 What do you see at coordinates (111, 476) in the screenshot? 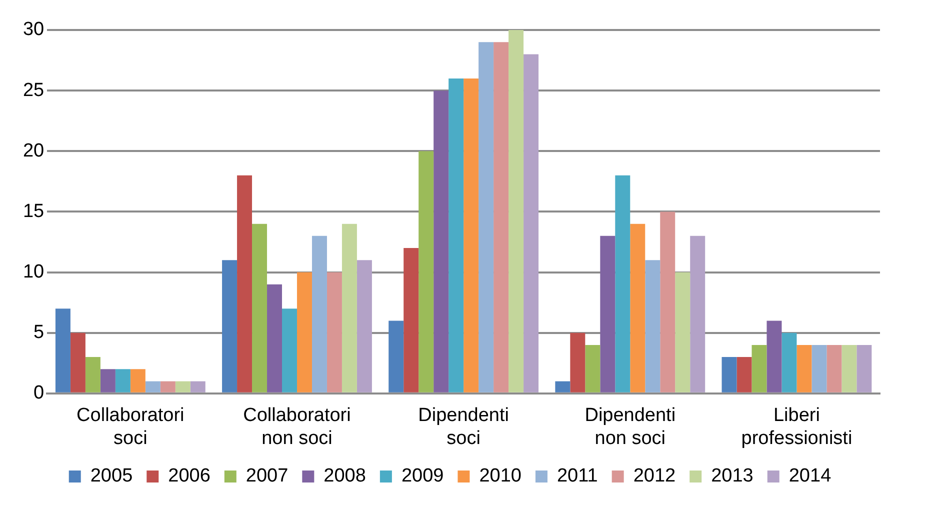
I see `legend-label: 2005` at bounding box center [111, 476].